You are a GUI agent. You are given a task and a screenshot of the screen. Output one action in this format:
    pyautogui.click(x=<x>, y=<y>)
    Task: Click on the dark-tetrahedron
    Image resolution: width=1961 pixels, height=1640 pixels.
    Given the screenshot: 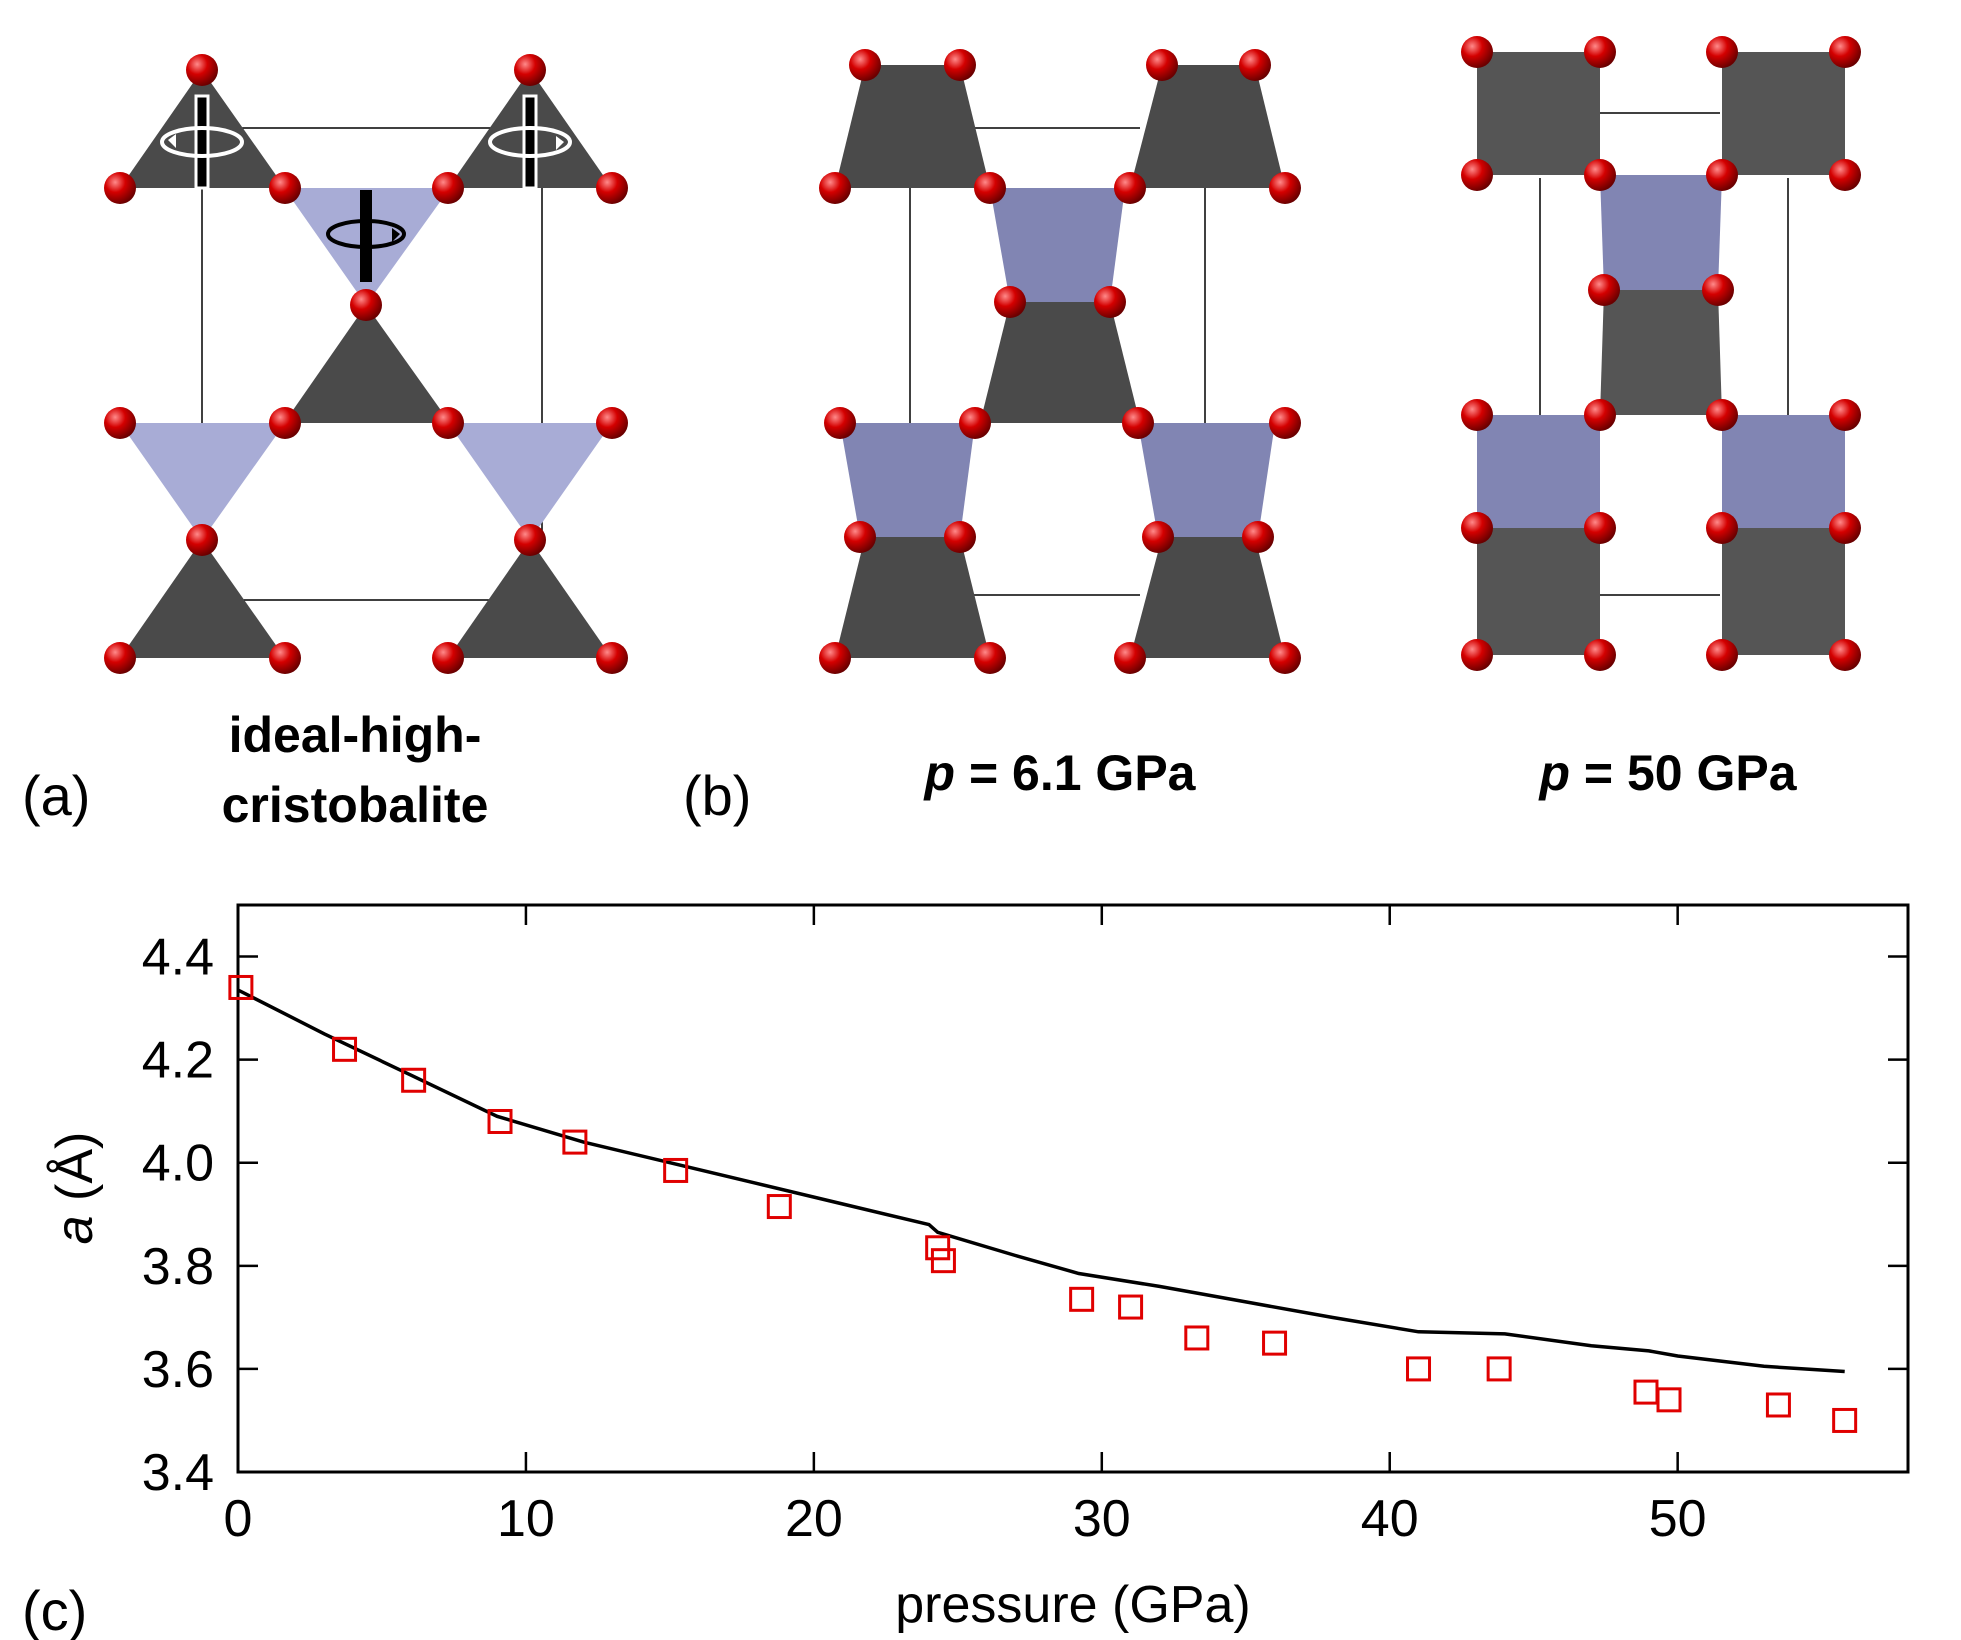 What is the action you would take?
    pyautogui.click(x=367, y=364)
    